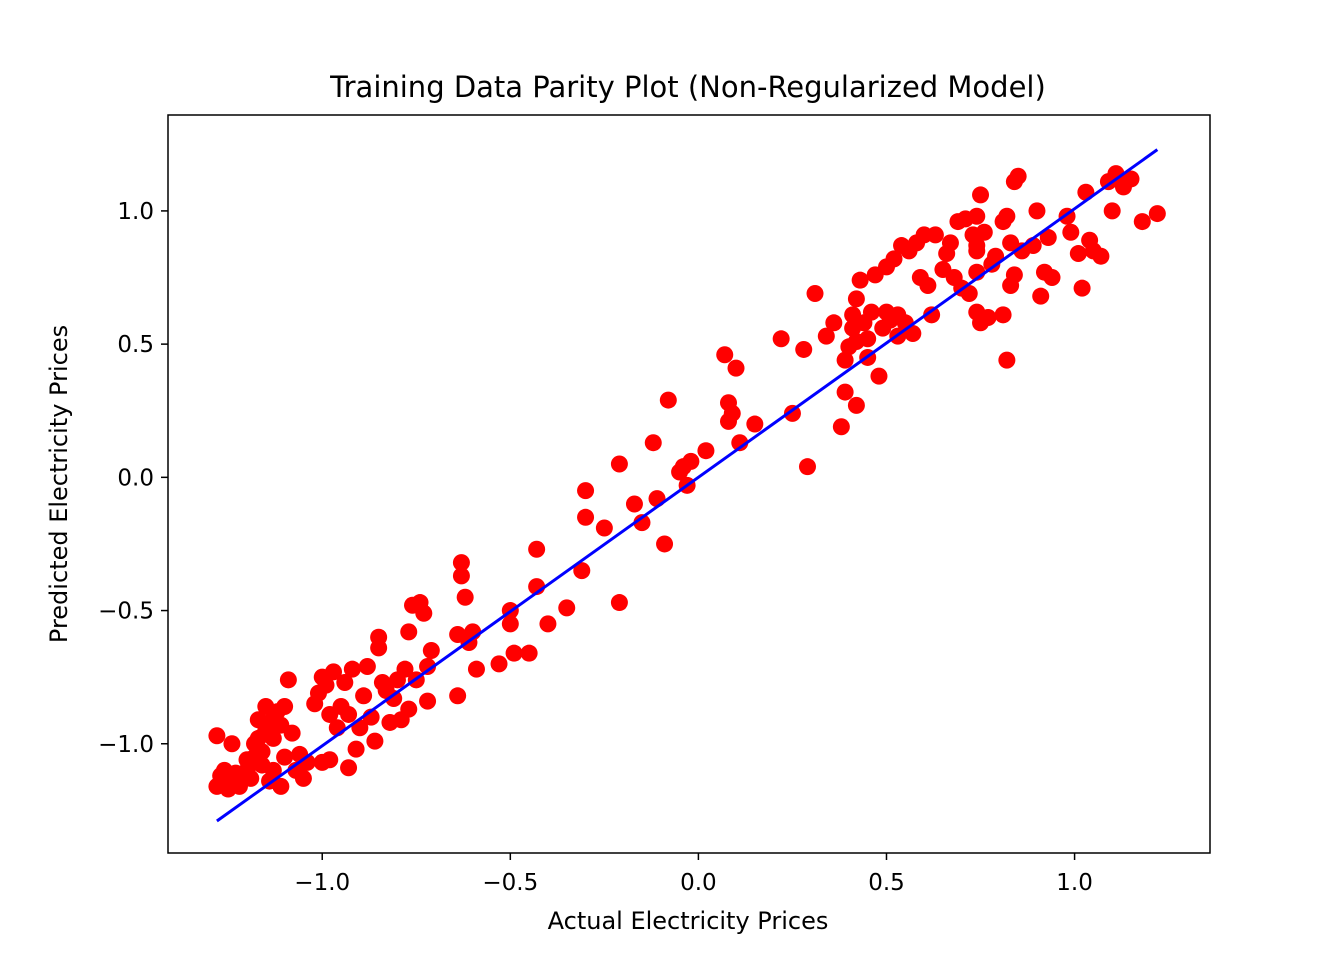  What do you see at coordinates (886, 883) in the screenshot?
I see `x-tick-label: 0.5` at bounding box center [886, 883].